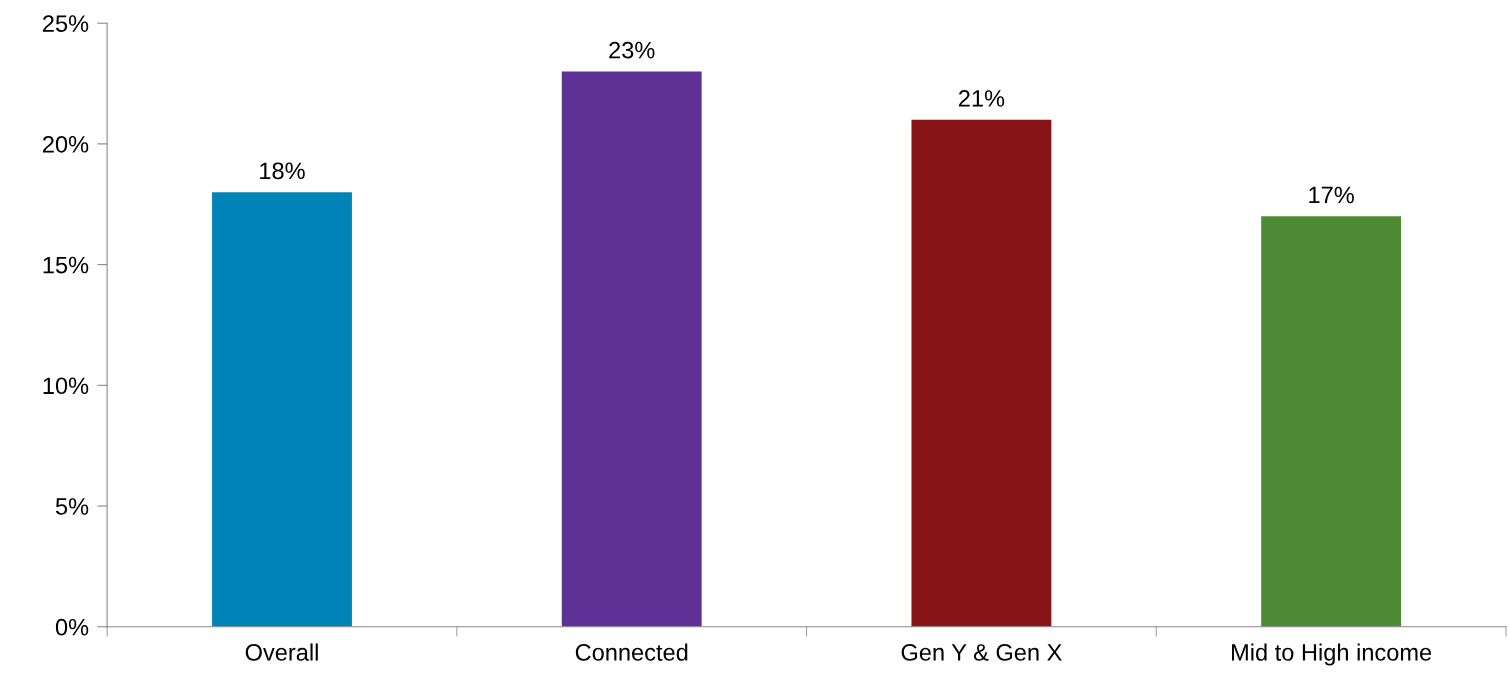 The height and width of the screenshot is (682, 1509). What do you see at coordinates (631, 652) in the screenshot?
I see `x-tick-label: Connected` at bounding box center [631, 652].